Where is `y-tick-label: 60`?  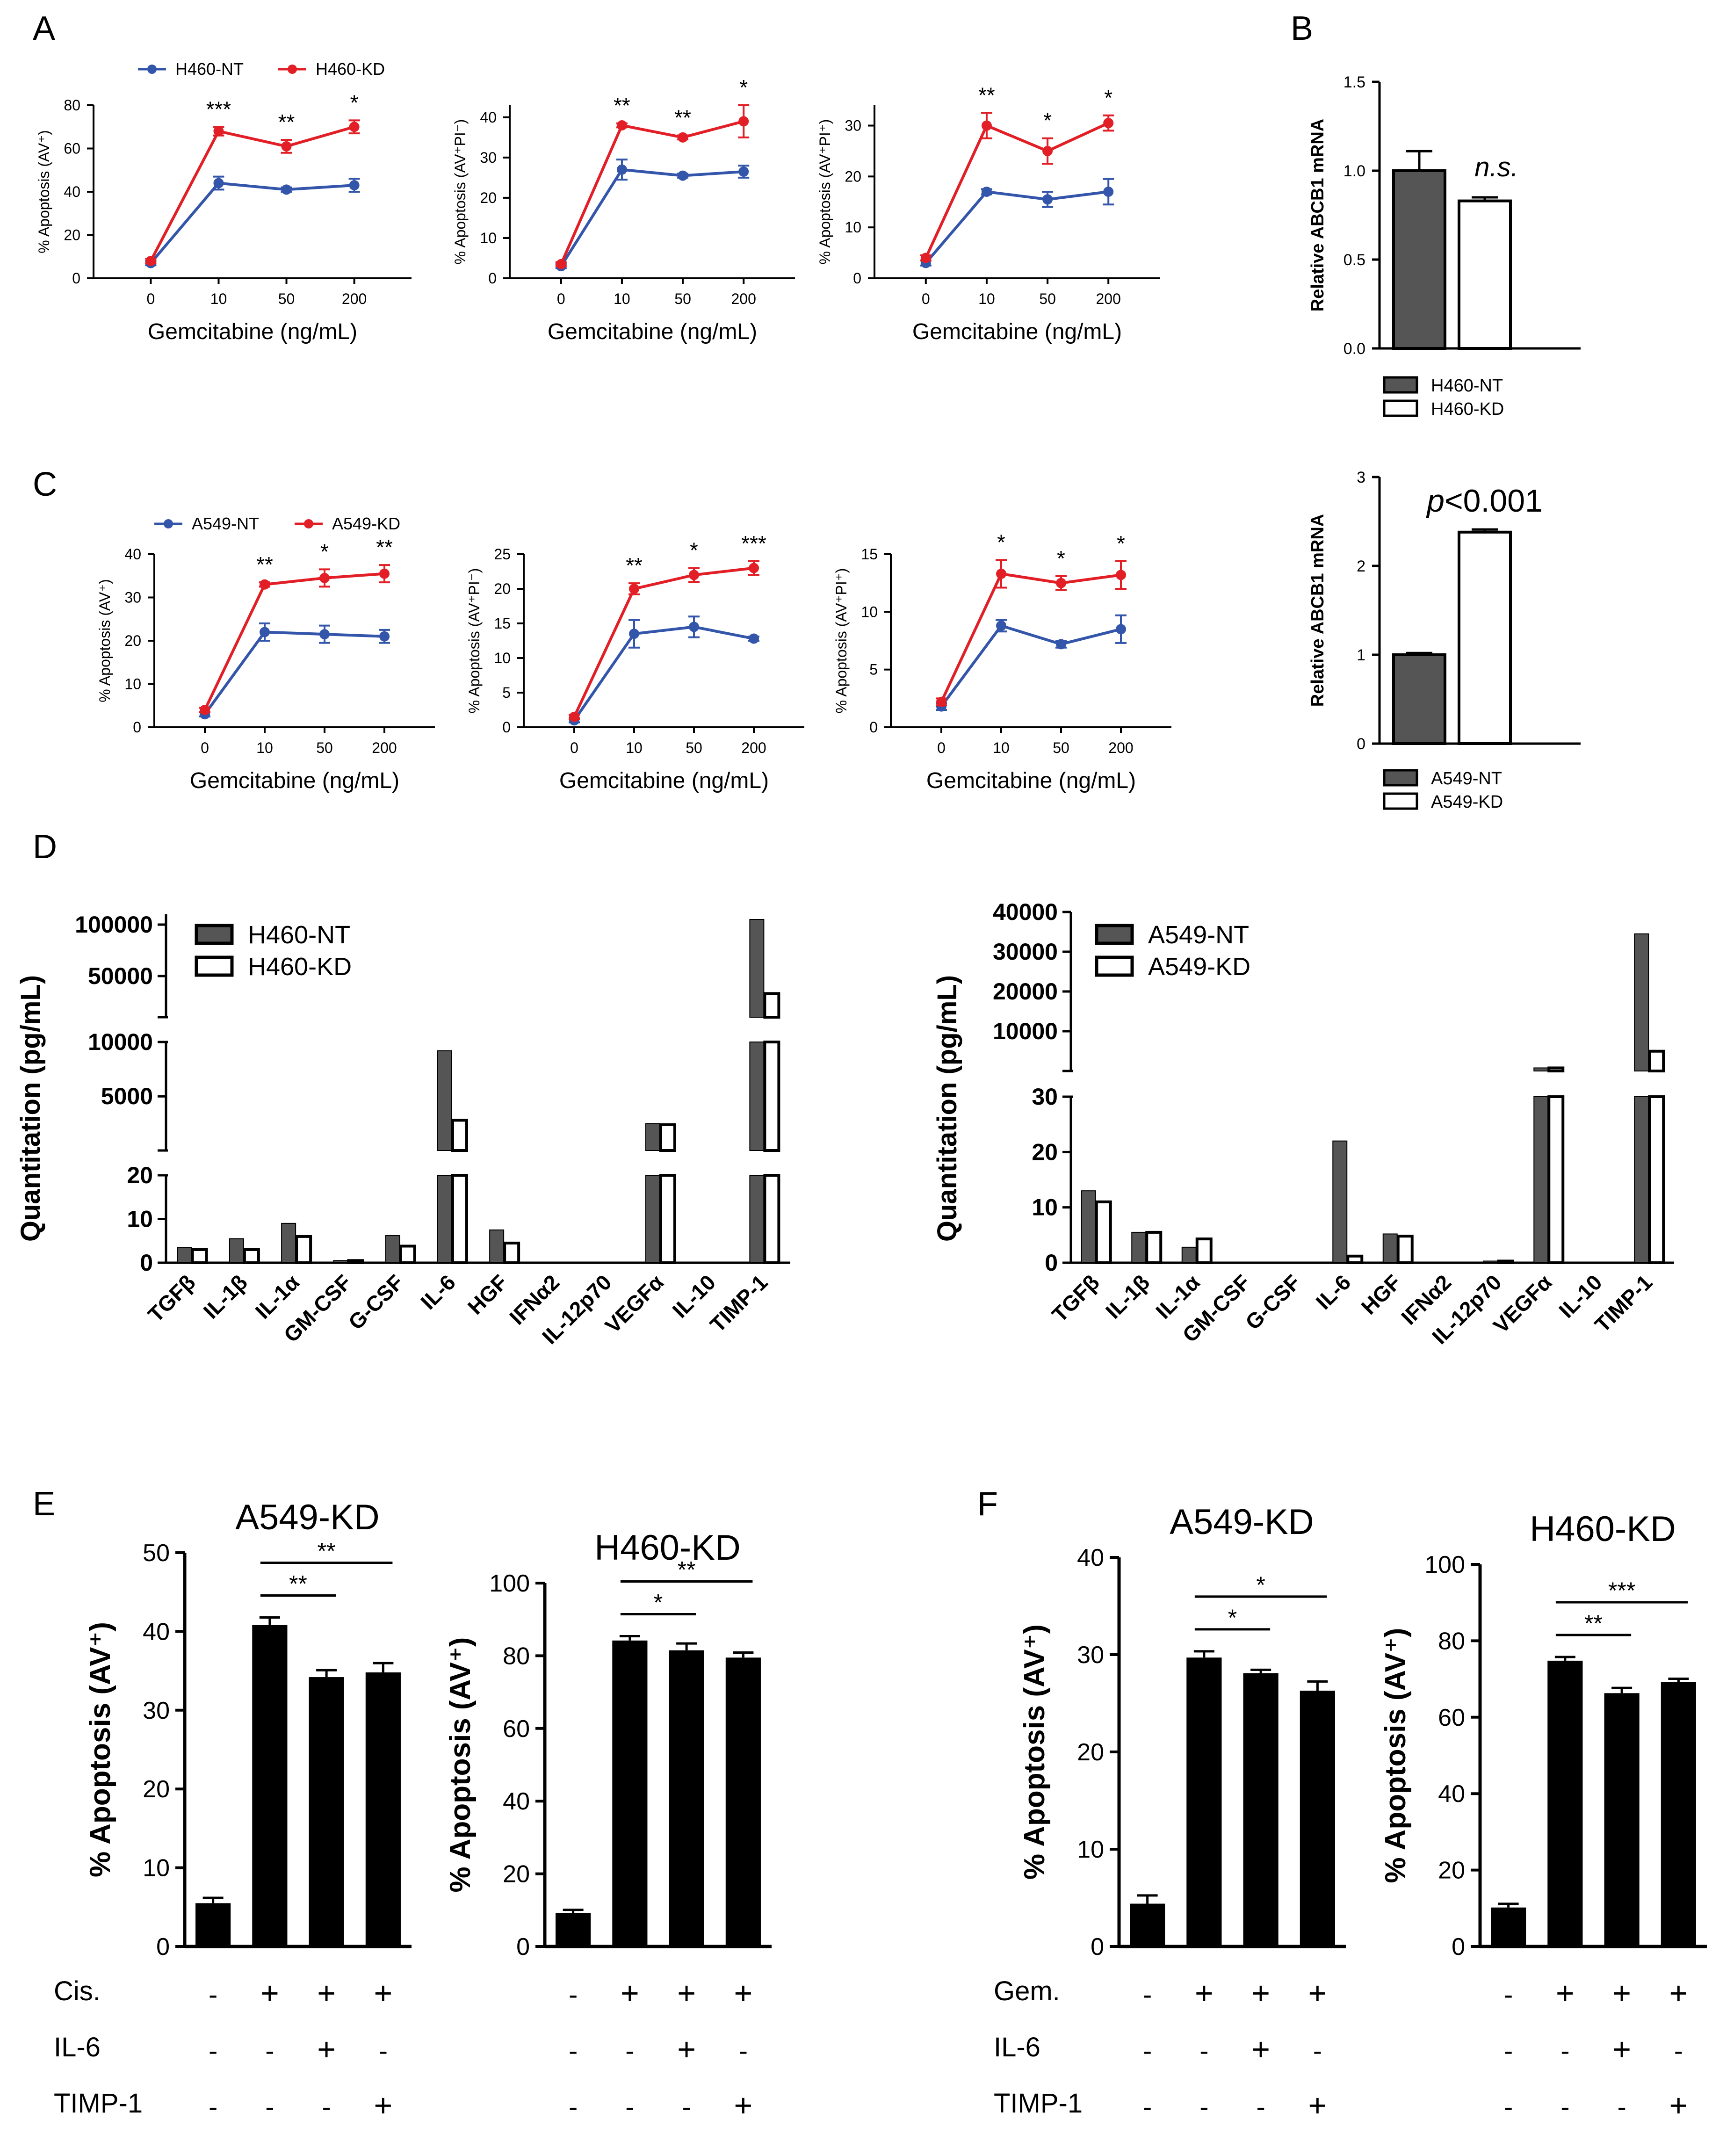
y-tick-label: 60 is located at coordinates (516, 1729).